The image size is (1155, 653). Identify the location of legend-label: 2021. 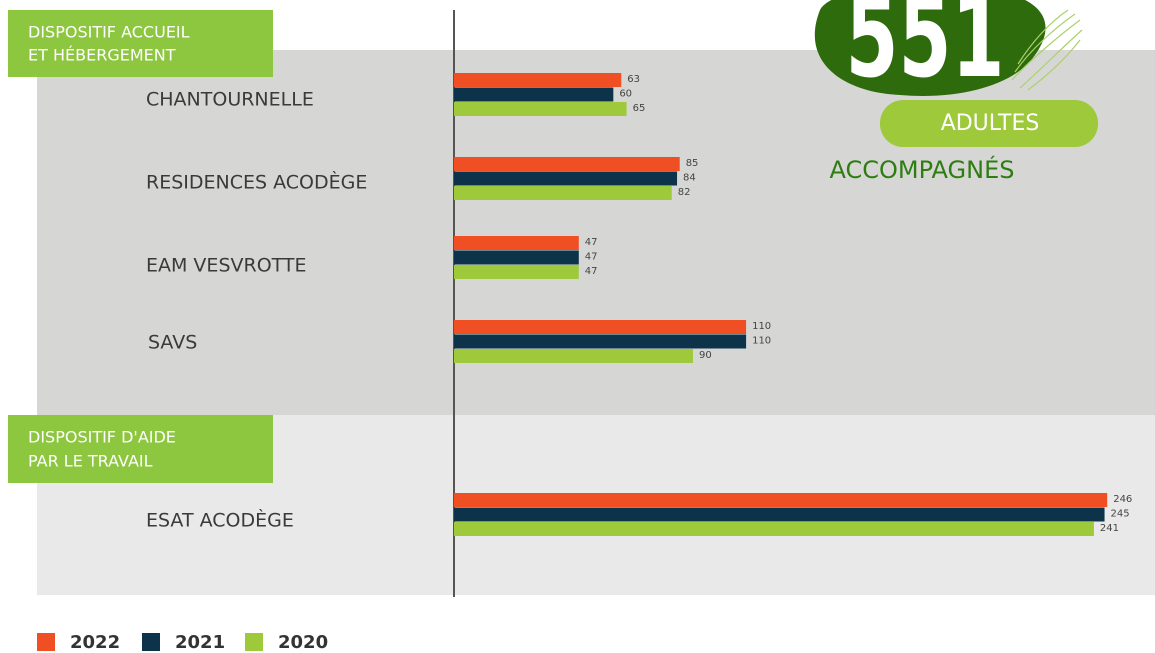
(200, 642).